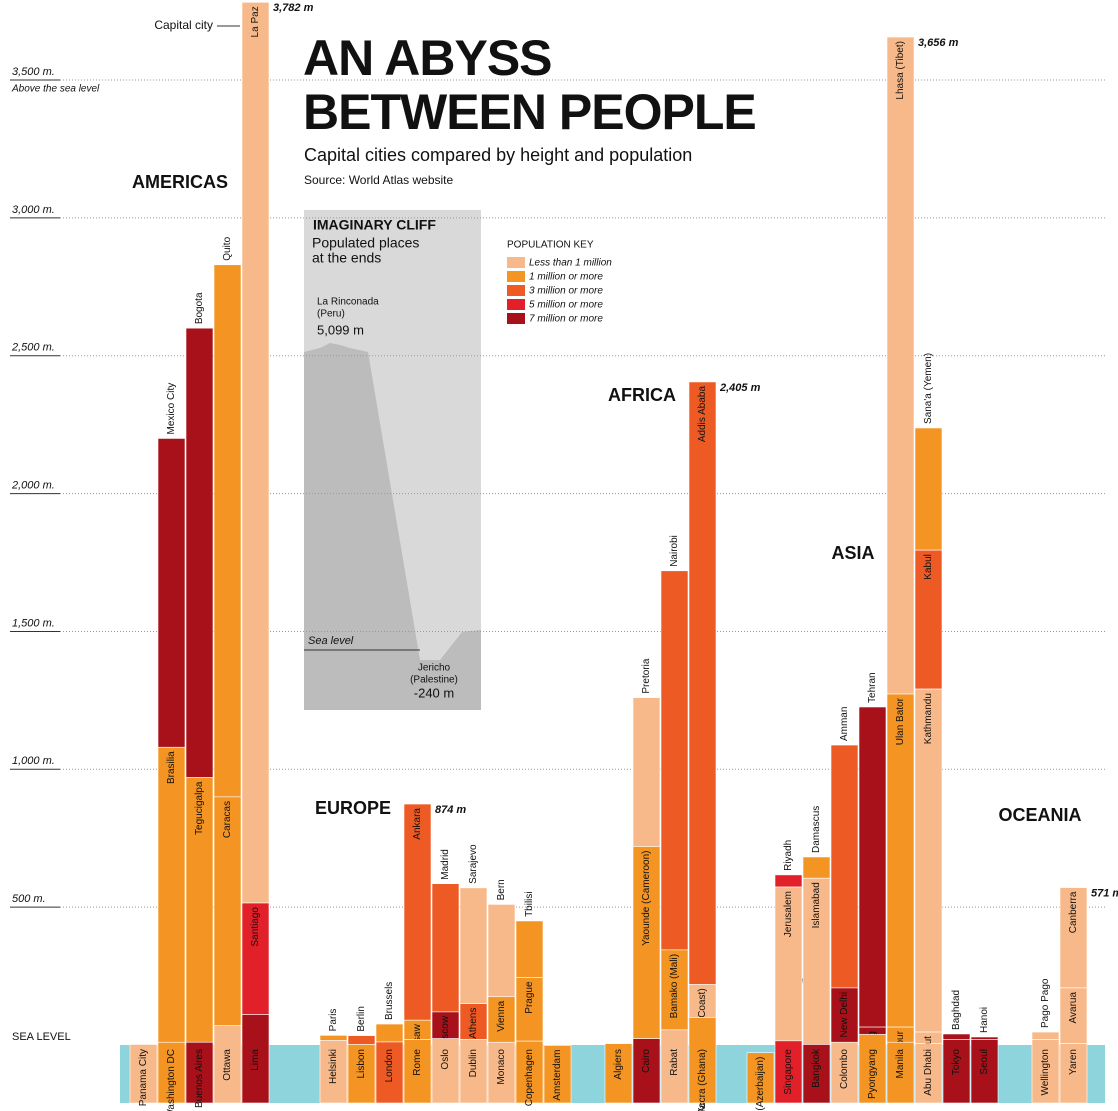 Image resolution: width=1118 pixels, height=1111 pixels. I want to click on city-label: Amman, so click(844, 724).